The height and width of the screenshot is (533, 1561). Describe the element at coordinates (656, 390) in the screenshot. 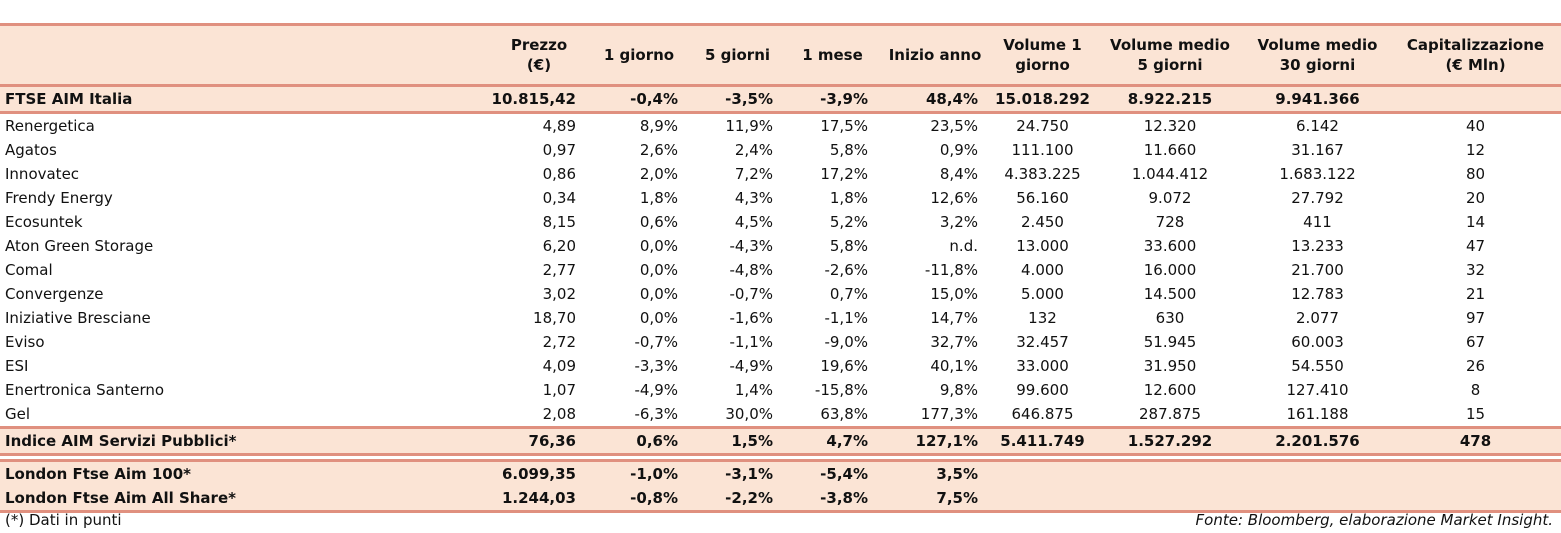

I see `cell: -4,9%` at that location.